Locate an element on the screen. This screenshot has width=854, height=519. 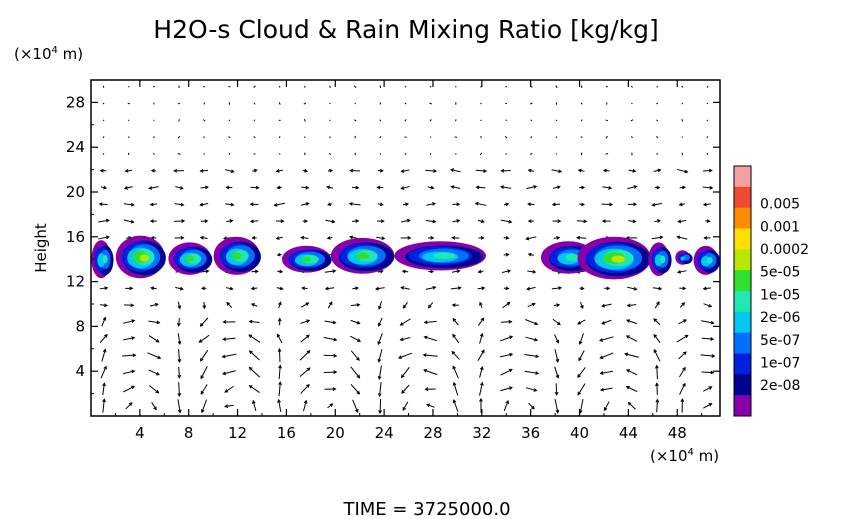
colorbar-label: 0.001 is located at coordinates (780, 227).